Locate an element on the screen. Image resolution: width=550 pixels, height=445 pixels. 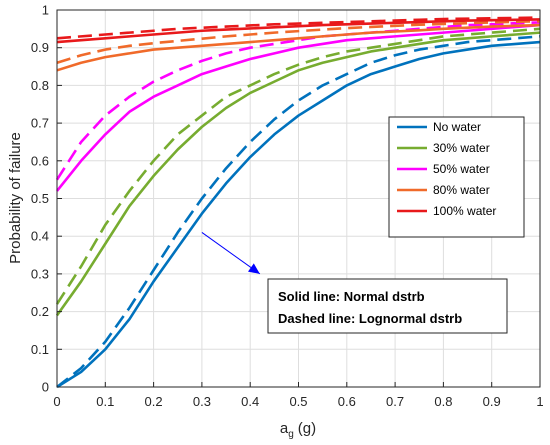
x-tick-label: 0.2 is located at coordinates (154, 401).